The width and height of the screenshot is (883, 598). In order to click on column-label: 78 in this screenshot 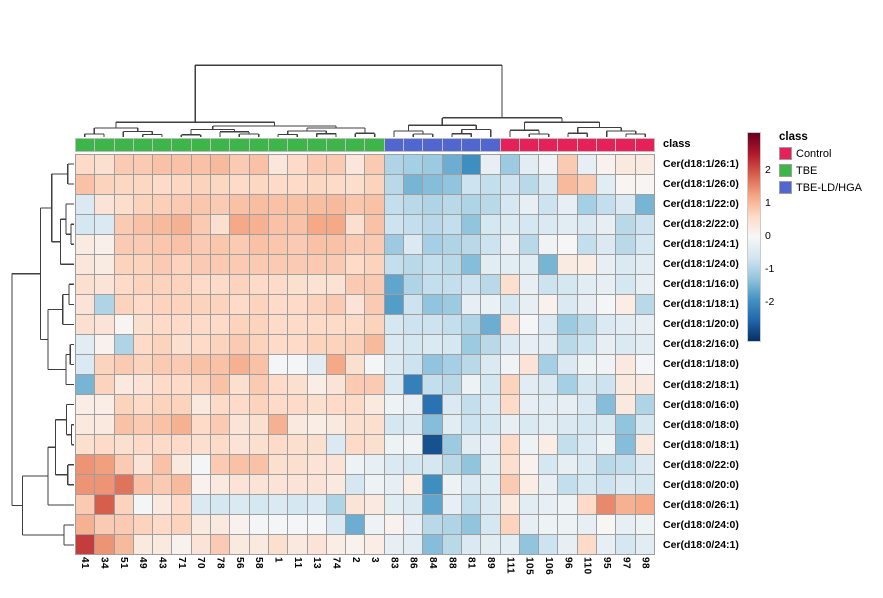, I will do `click(220, 563)`.